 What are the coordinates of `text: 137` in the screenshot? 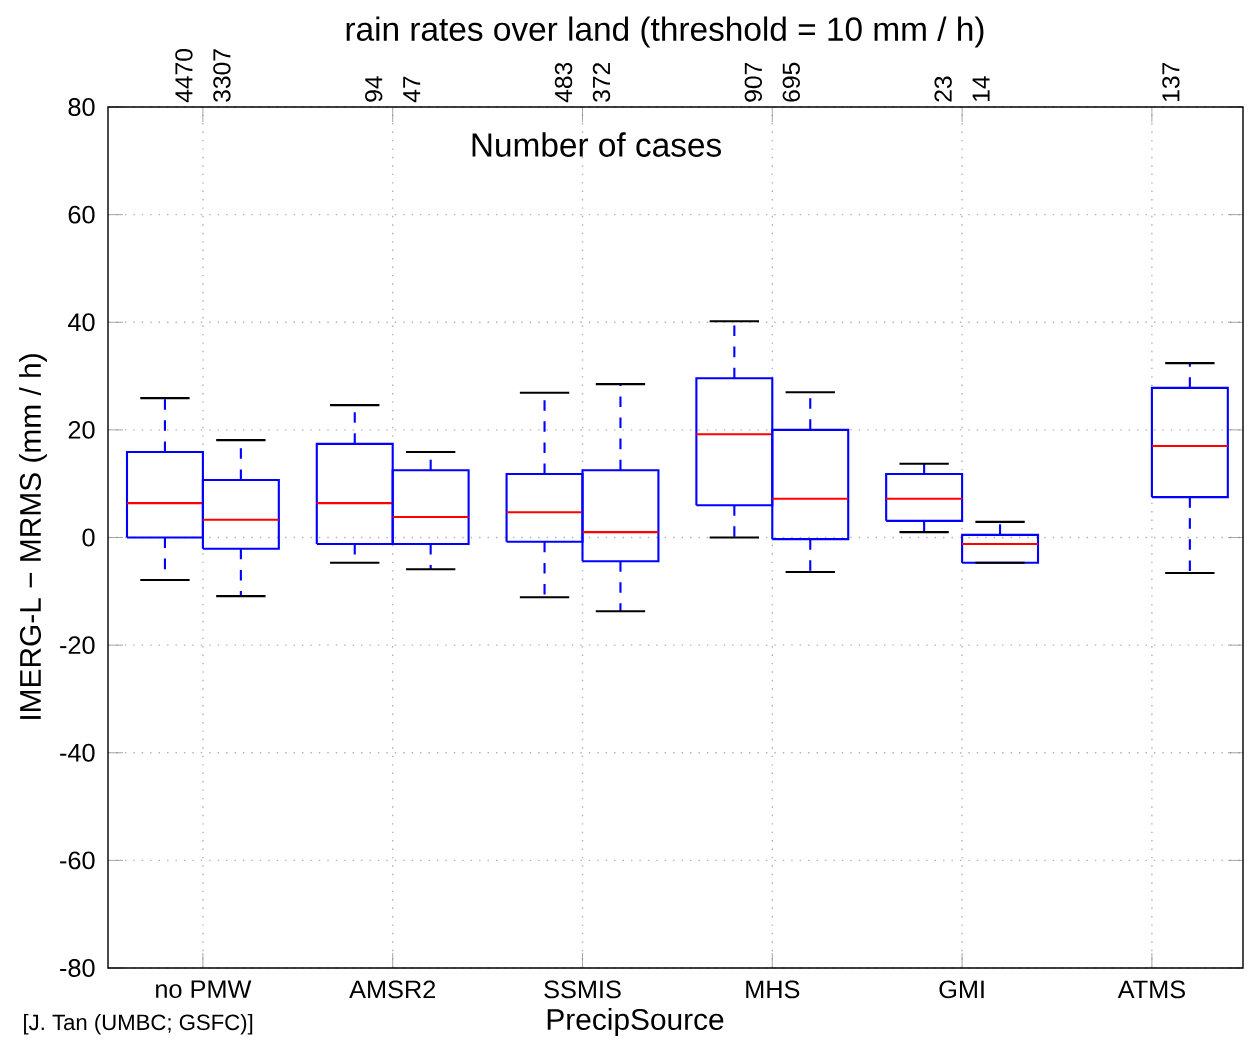 It's located at (1171, 82).